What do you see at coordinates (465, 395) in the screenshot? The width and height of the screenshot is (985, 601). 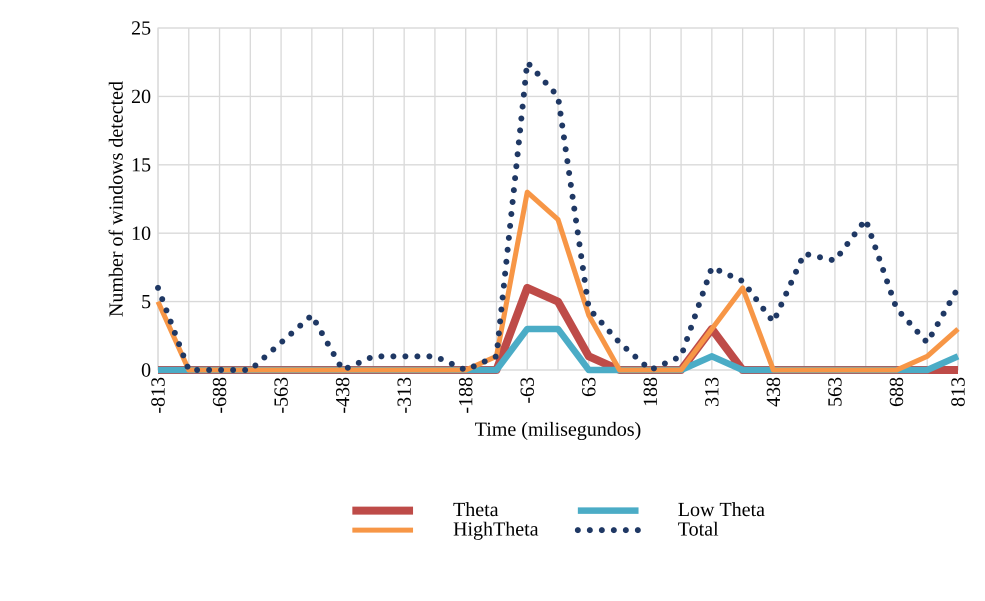 I see `x-tick-label: -188` at bounding box center [465, 395].